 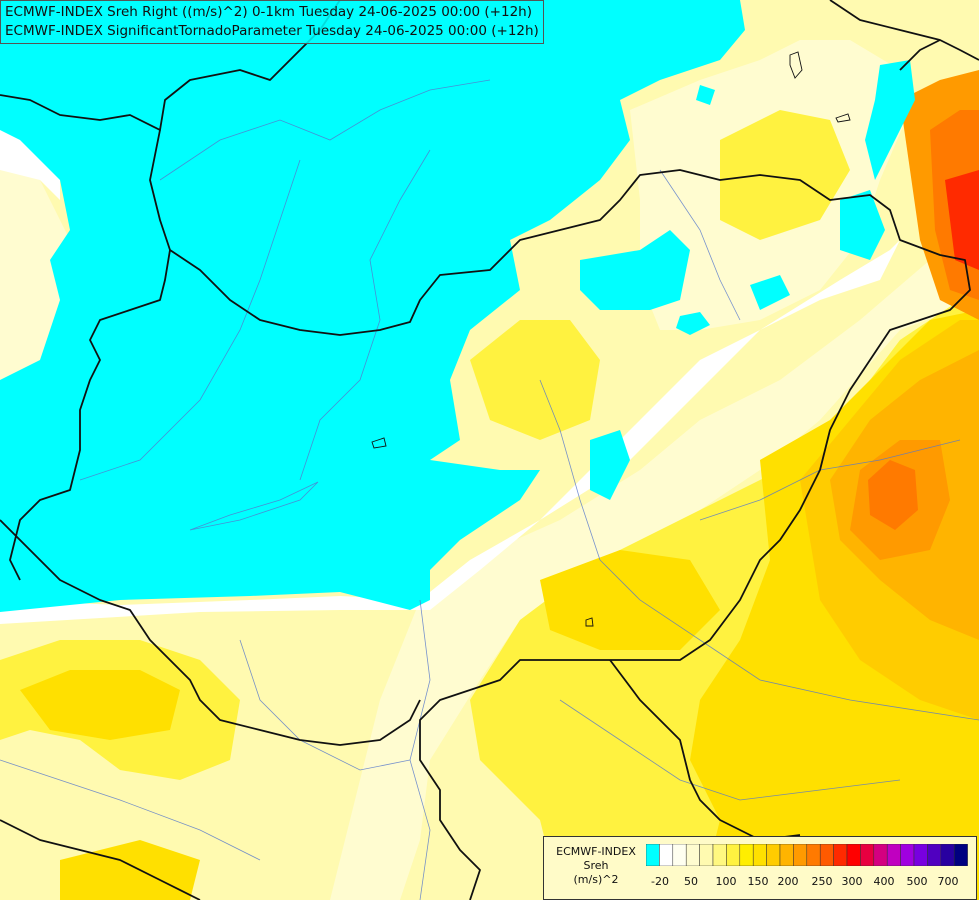 What do you see at coordinates (962, 220) in the screenshot?
I see `field-red-zone` at bounding box center [962, 220].